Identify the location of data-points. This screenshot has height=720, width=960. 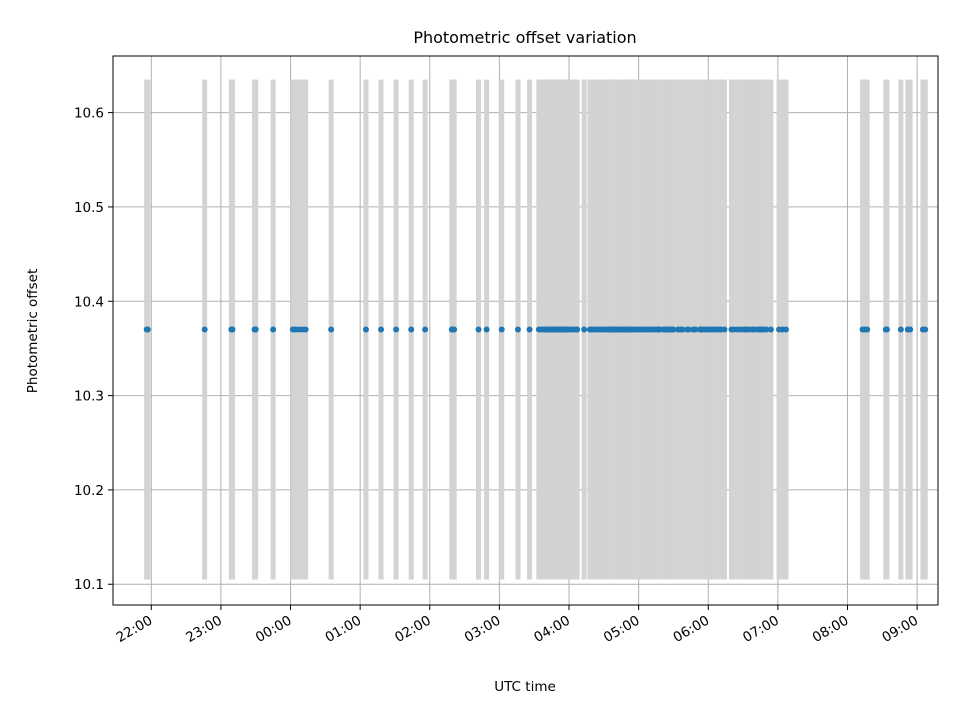
(536, 329).